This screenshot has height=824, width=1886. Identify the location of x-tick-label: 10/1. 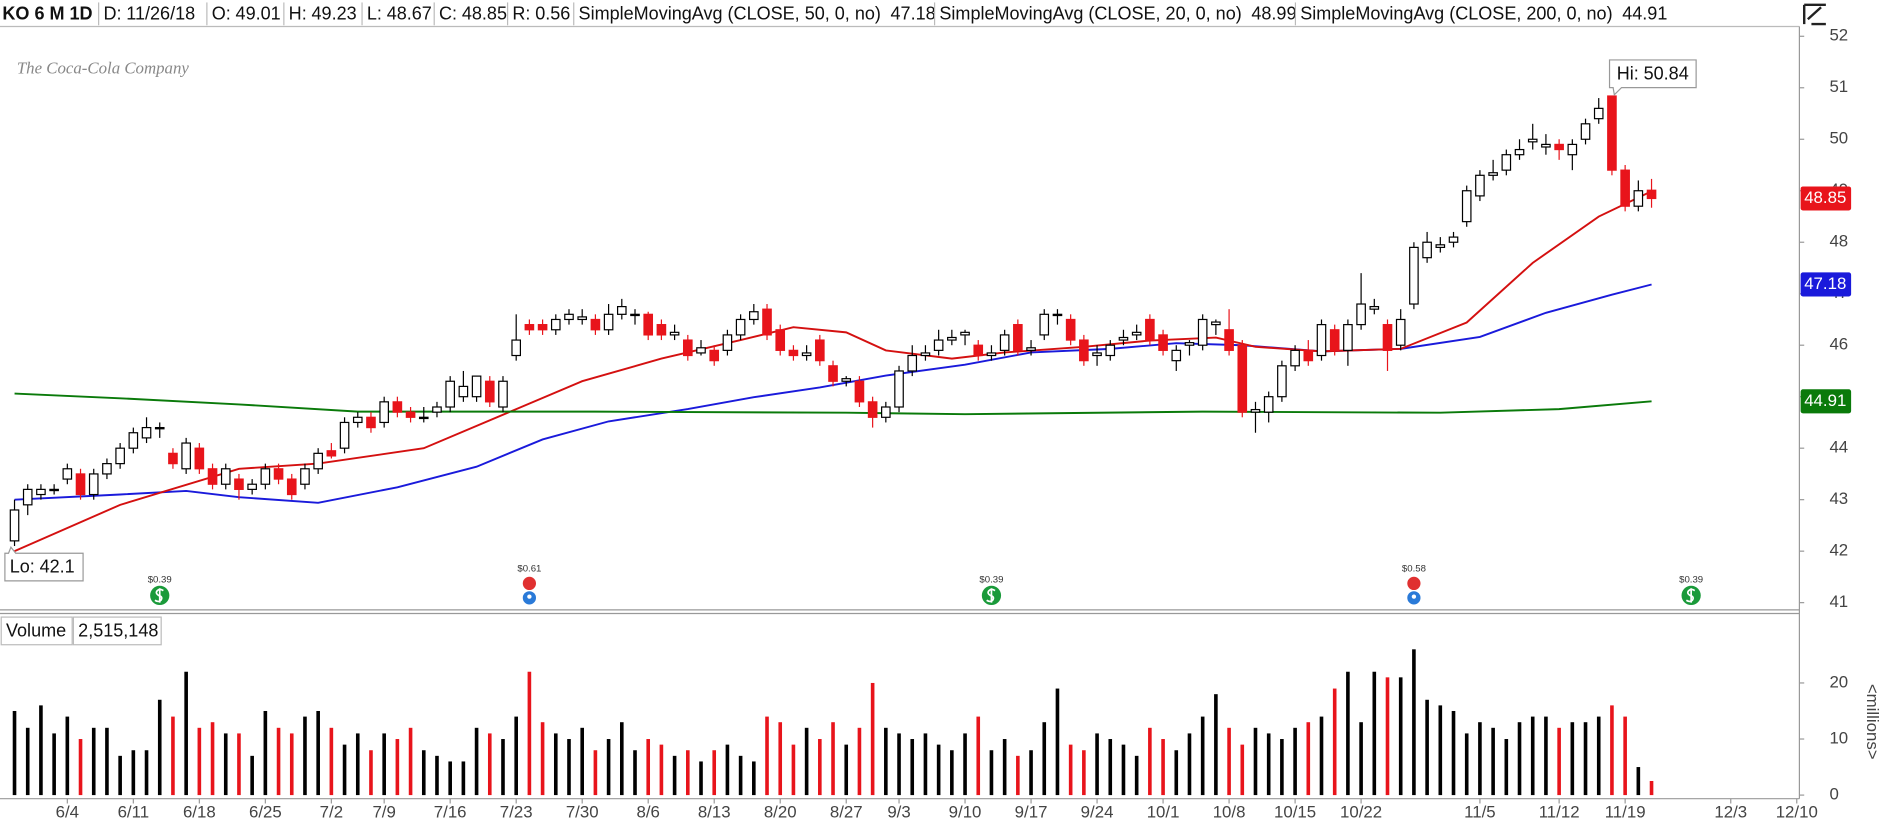
(1163, 812).